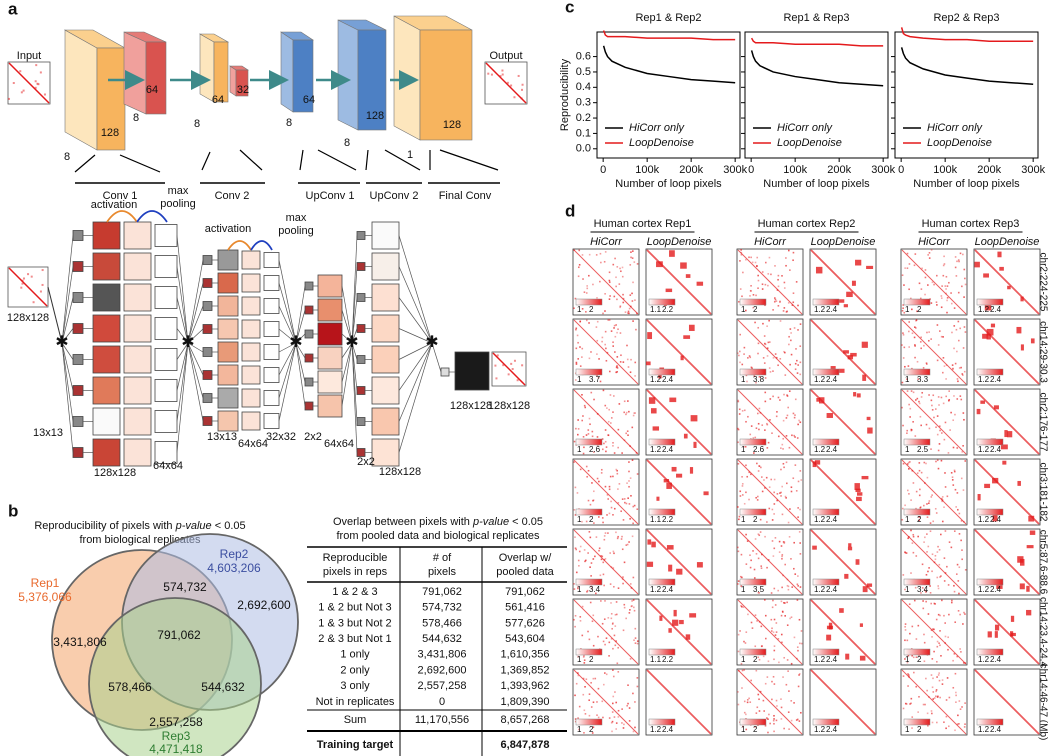  I want to click on label: 2, so click(591, 309).